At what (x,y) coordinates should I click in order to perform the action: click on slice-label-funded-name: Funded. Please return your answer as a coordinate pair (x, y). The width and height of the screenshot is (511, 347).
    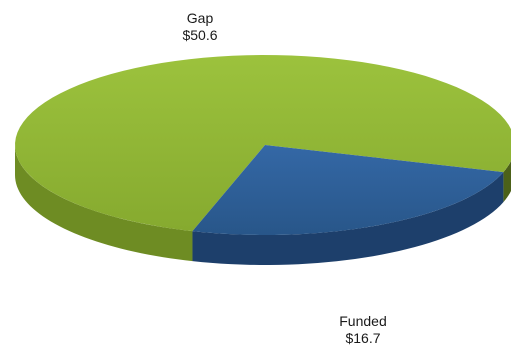
    Looking at the image, I should click on (363, 321).